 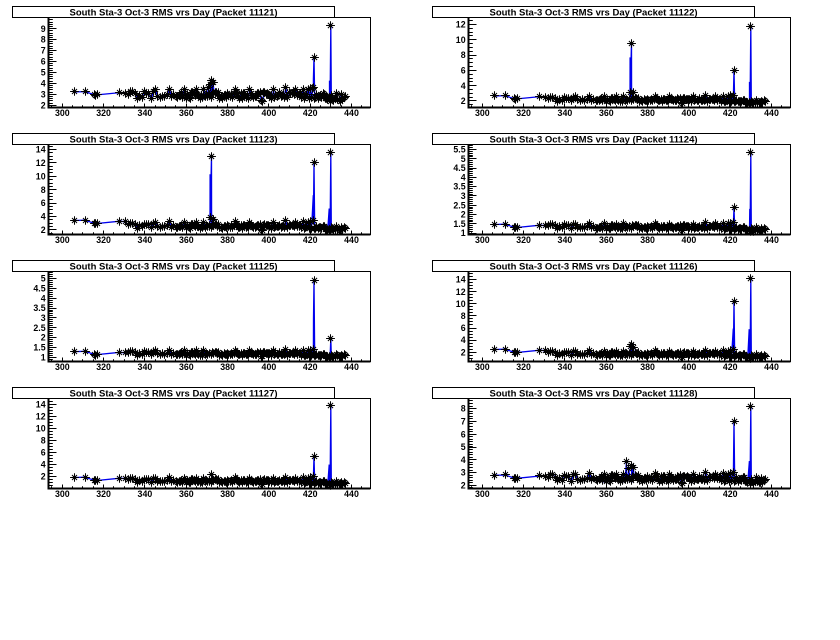 What do you see at coordinates (459, 150) in the screenshot?
I see `svg-text: 5.5` at bounding box center [459, 150].